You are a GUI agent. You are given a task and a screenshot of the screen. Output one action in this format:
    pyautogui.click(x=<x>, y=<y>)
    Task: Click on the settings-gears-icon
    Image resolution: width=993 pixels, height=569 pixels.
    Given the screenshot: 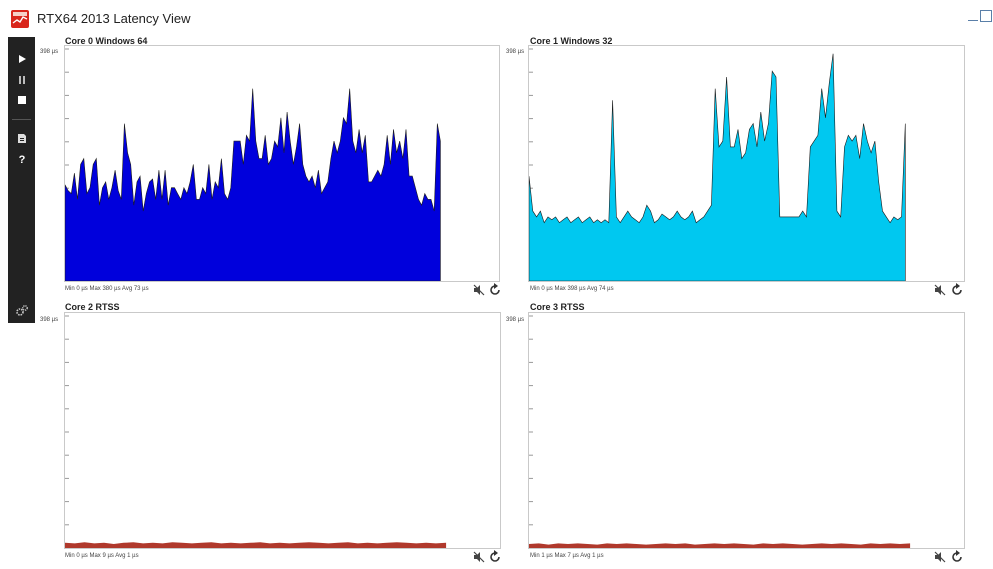 What is the action you would take?
    pyautogui.click(x=21, y=310)
    